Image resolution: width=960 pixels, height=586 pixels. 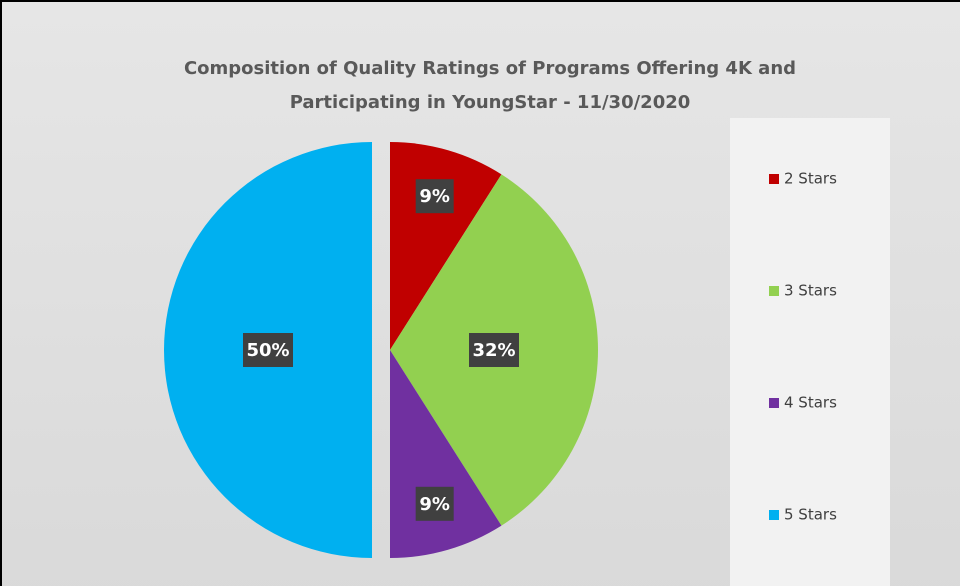 What do you see at coordinates (810, 352) in the screenshot?
I see `legend-box` at bounding box center [810, 352].